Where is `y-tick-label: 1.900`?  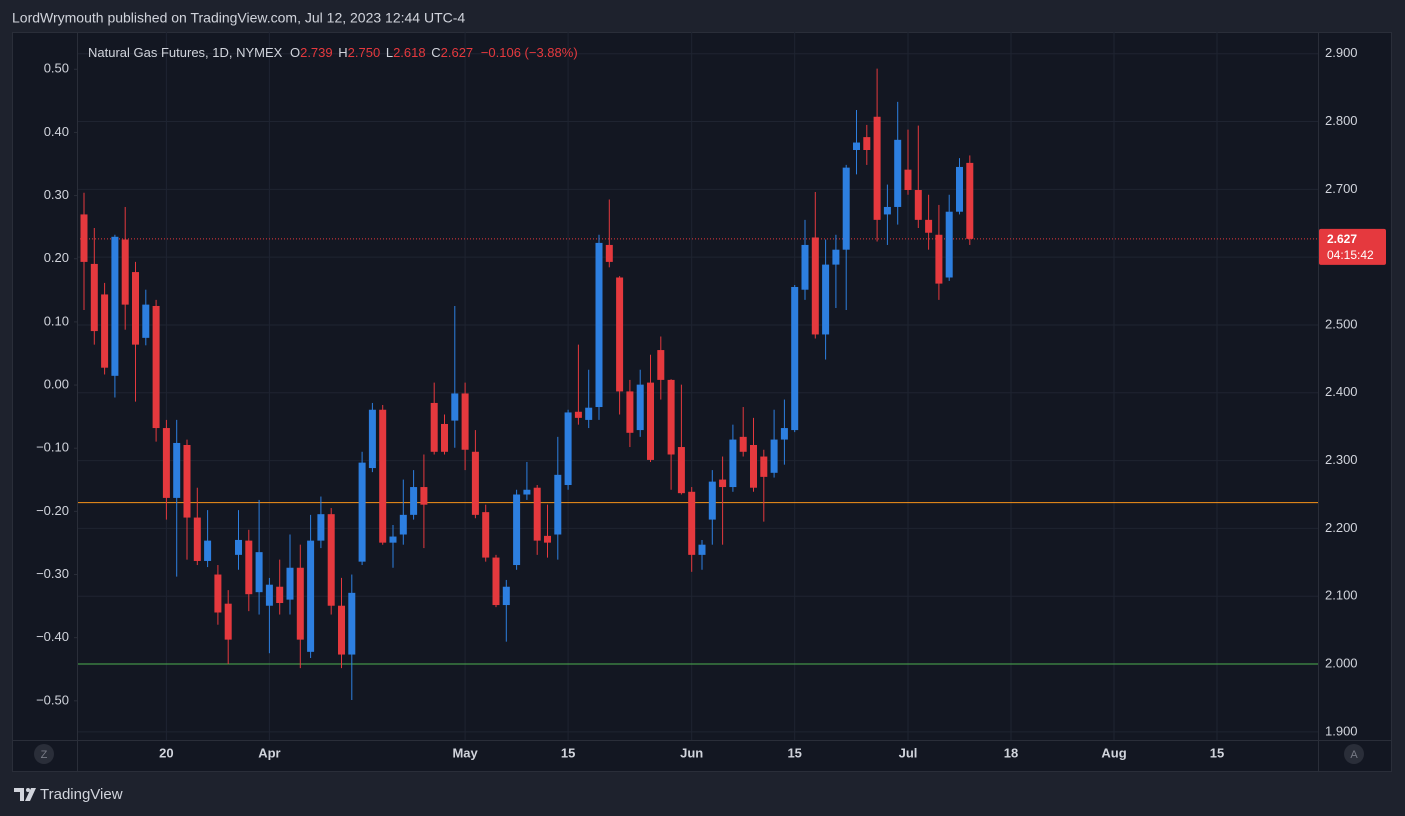
y-tick-label: 1.900 is located at coordinates (1341, 730).